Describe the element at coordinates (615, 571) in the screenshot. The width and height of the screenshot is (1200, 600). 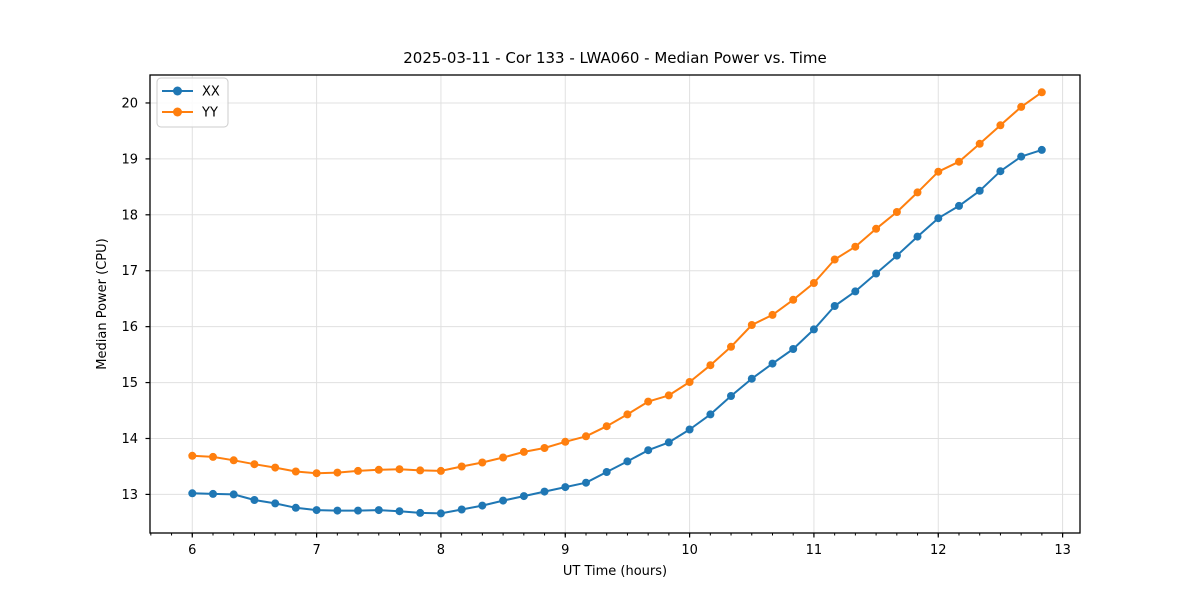
I see `x-axis-label: UT Time (hours)` at that location.